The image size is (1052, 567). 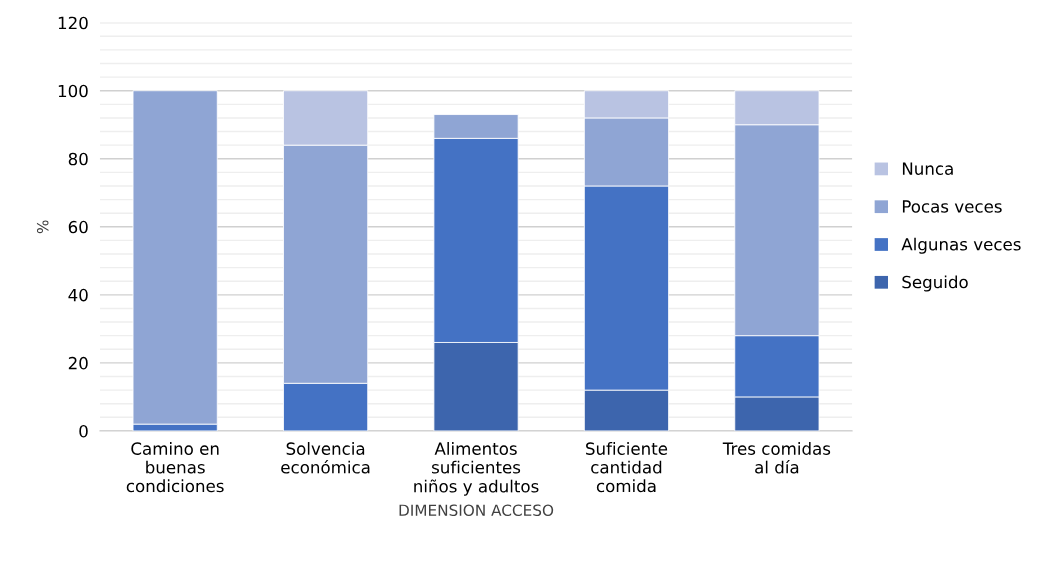 I want to click on x-axis-title: DIMENSION ACCESO, so click(x=476, y=510).